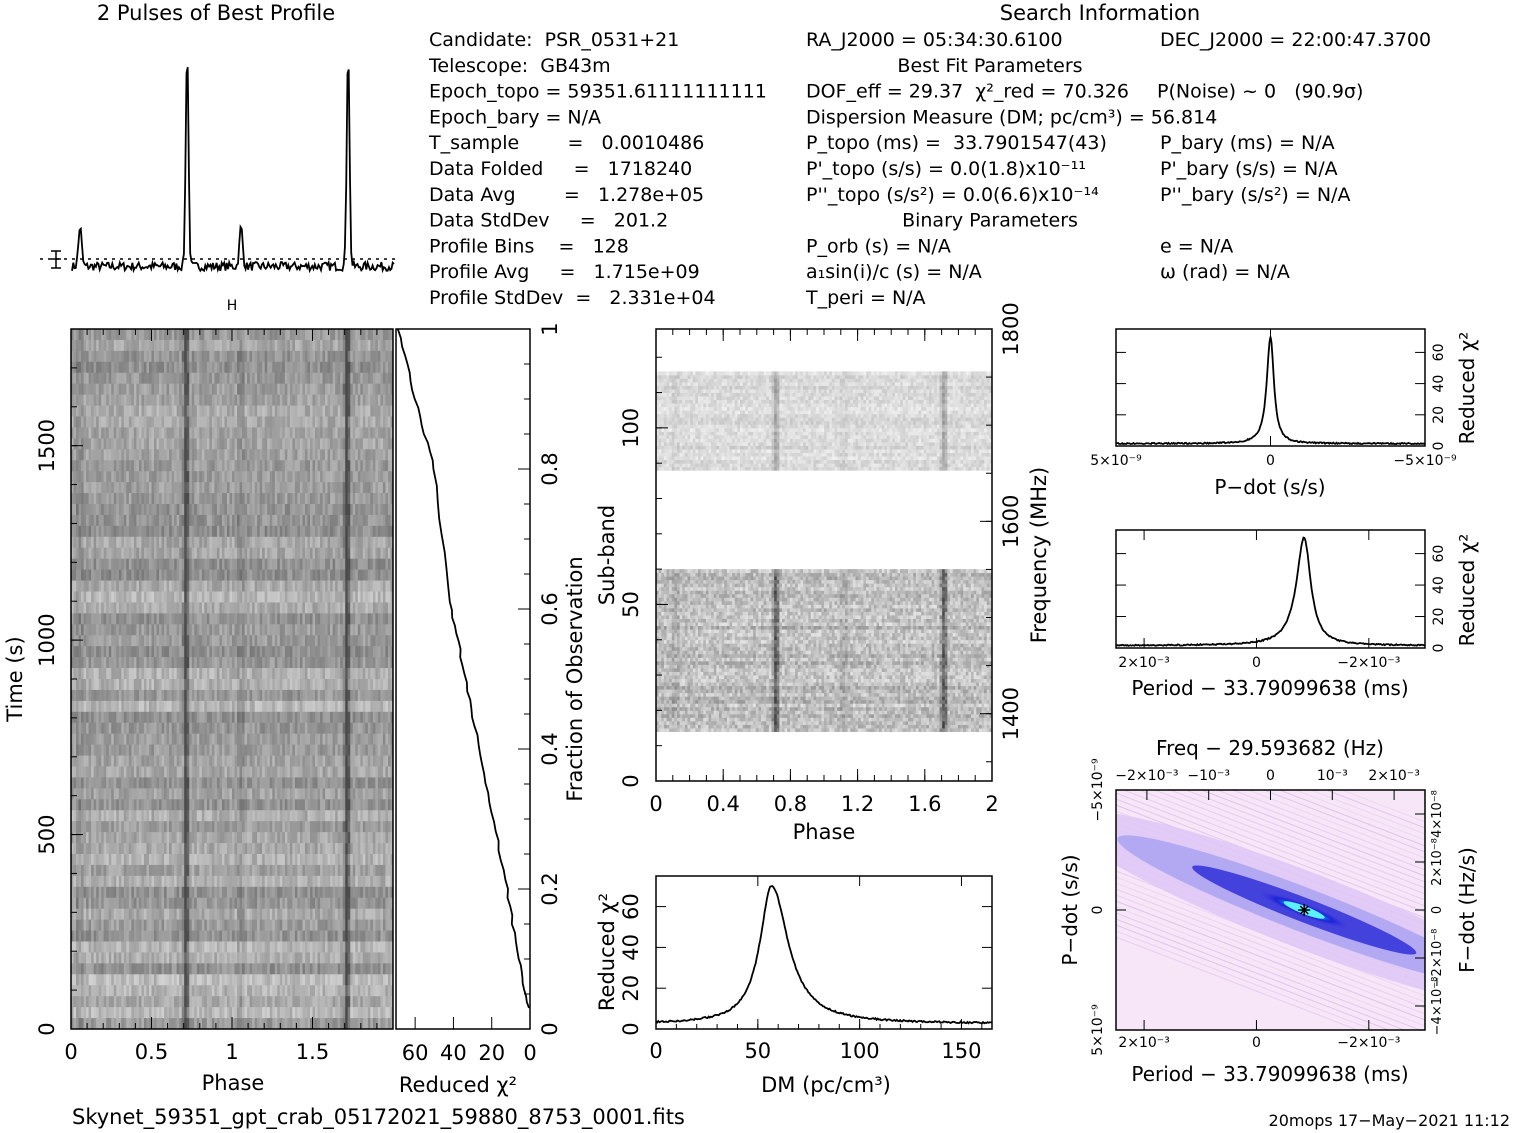 The height and width of the screenshot is (1133, 1517). Describe the element at coordinates (865, 298) in the screenshot. I see `info-line: T_peri = N/A` at that location.